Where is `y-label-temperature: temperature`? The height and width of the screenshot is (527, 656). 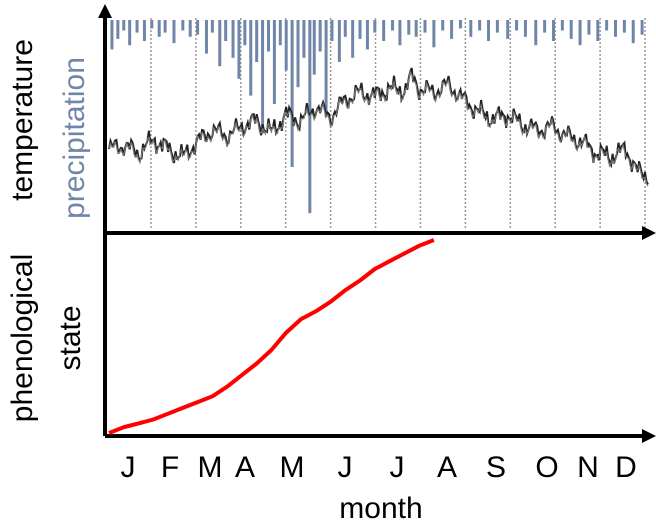
y-label-temperature: temperature is located at coordinates (22, 120).